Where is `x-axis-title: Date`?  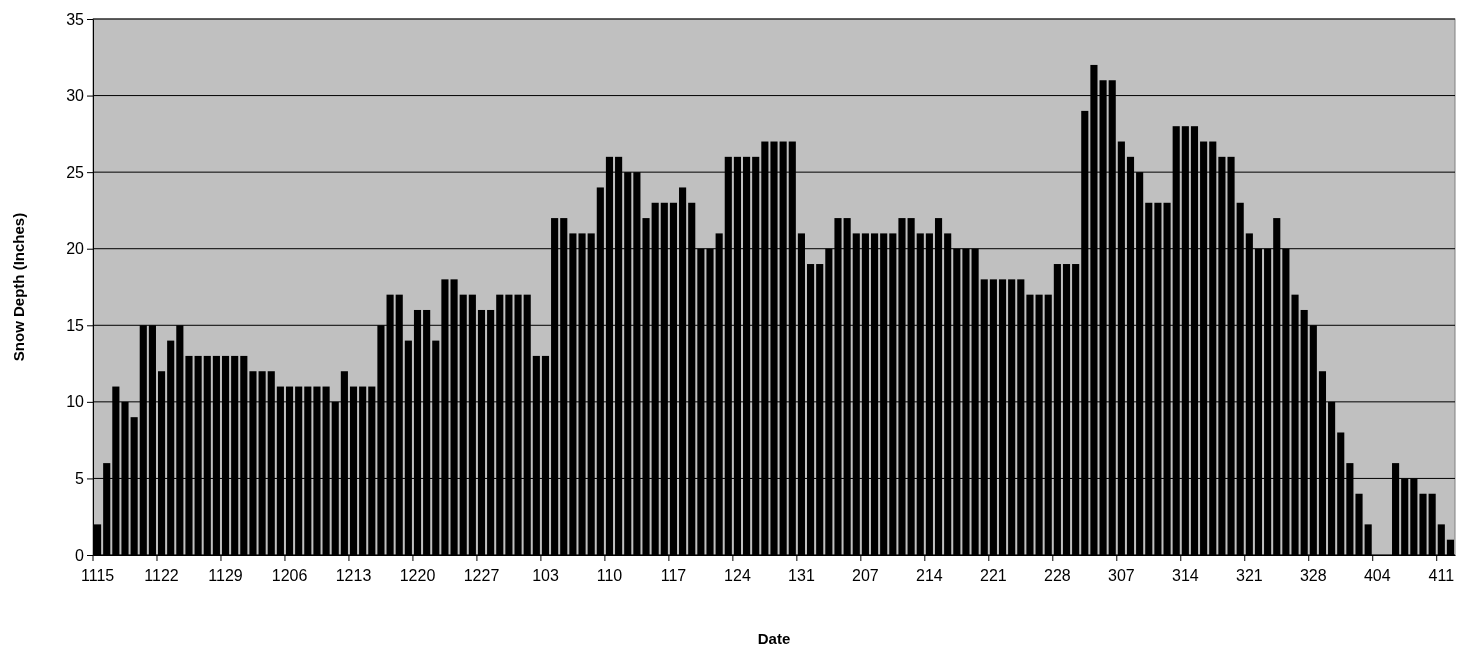 x-axis-title: Date is located at coordinates (774, 638).